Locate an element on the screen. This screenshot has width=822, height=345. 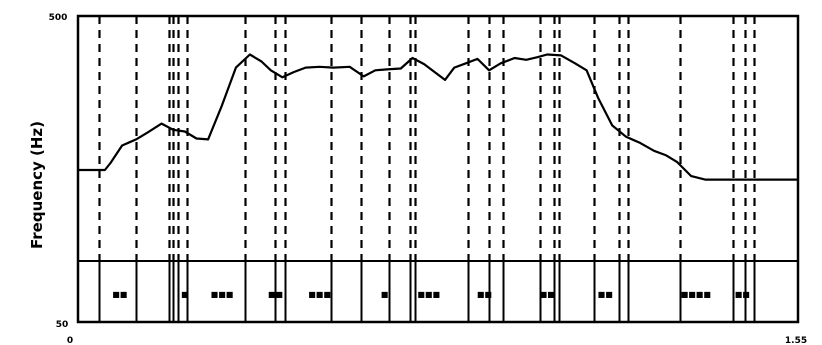
label-tier: ■■ ■ ■■■ ■■ ■■■ ■ ■■■ ■■ ■■ ■■ ■■■■ ■■ is located at coordinates (431, 294).